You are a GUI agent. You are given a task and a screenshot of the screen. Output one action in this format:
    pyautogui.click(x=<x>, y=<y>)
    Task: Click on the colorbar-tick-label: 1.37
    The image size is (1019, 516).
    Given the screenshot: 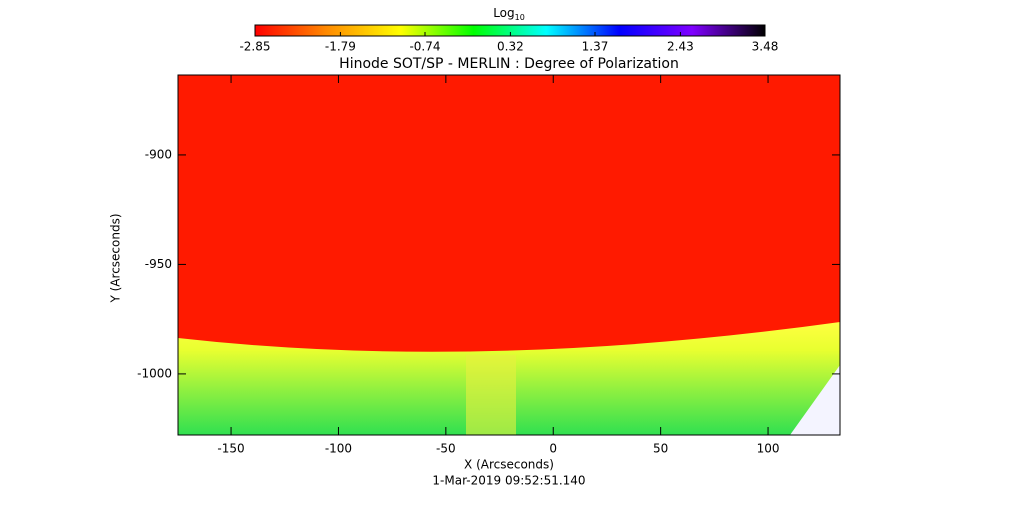 What is the action you would take?
    pyautogui.click(x=595, y=47)
    